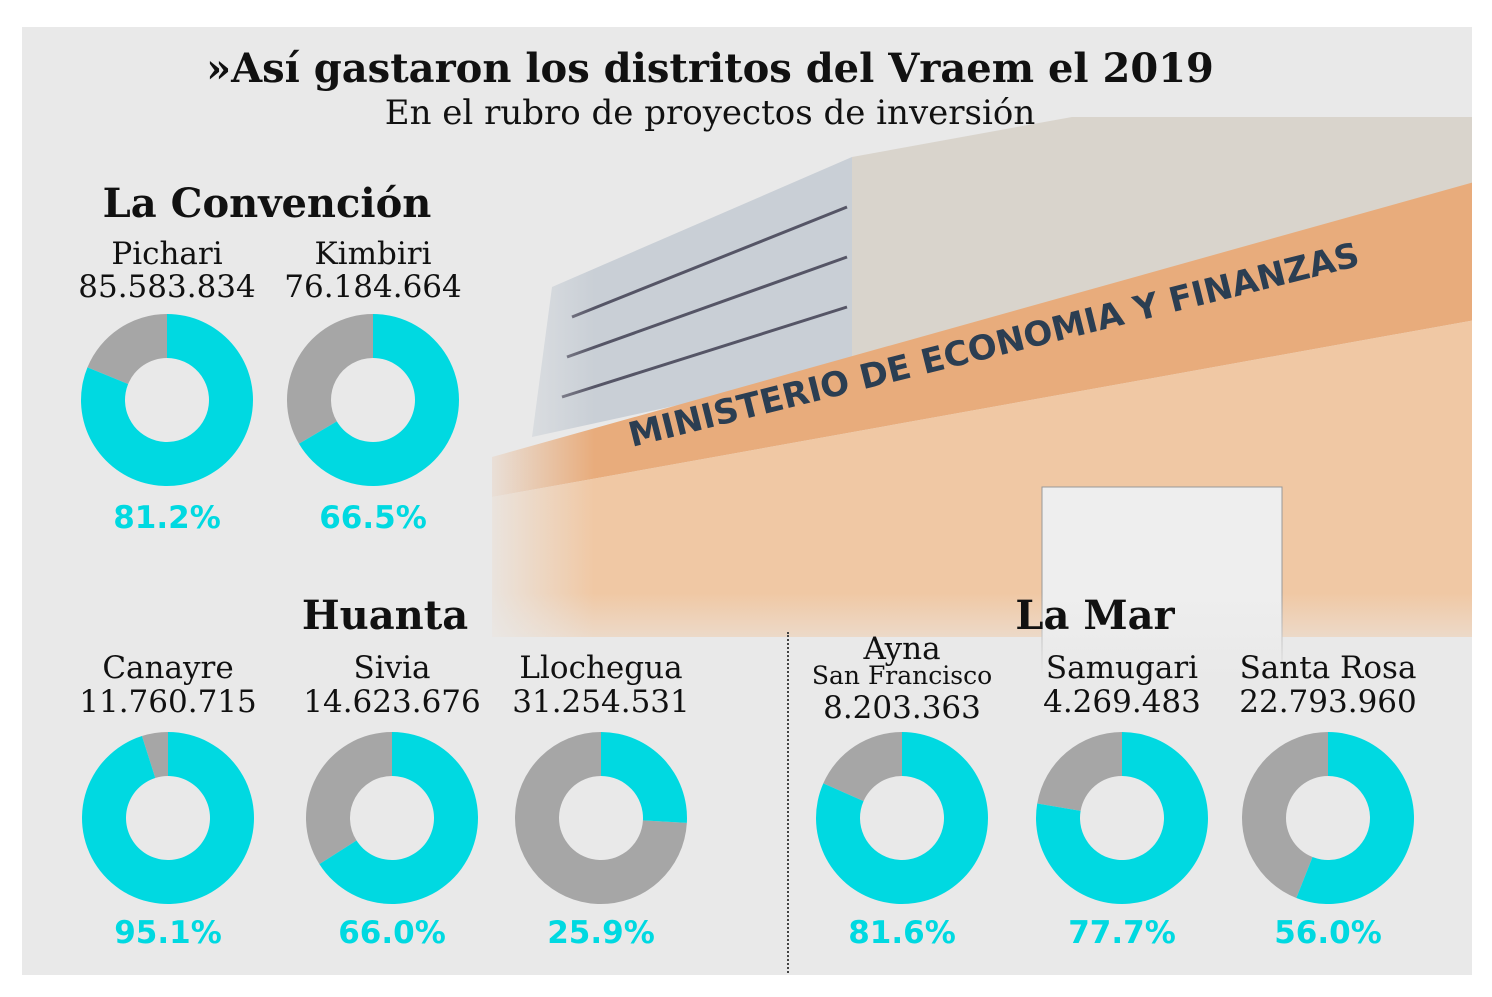  What do you see at coordinates (710, 113) in the screenshot?
I see `chart-subtitle: En el rubro de proyectos de inversión` at bounding box center [710, 113].